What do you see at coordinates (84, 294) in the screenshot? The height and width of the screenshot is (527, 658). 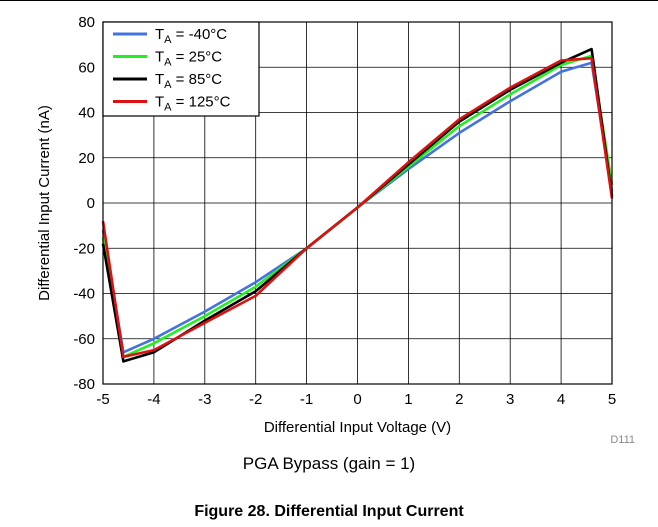 I see `y-tick-label: -40` at bounding box center [84, 294].